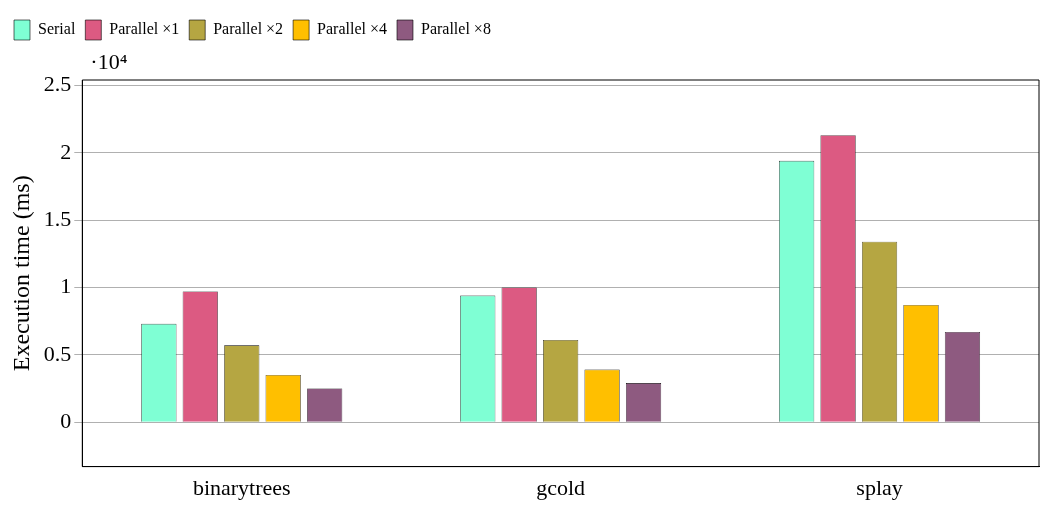 The width and height of the screenshot is (1041, 509). What do you see at coordinates (109, 61) in the screenshot?
I see `text: ·10⁴` at bounding box center [109, 61].